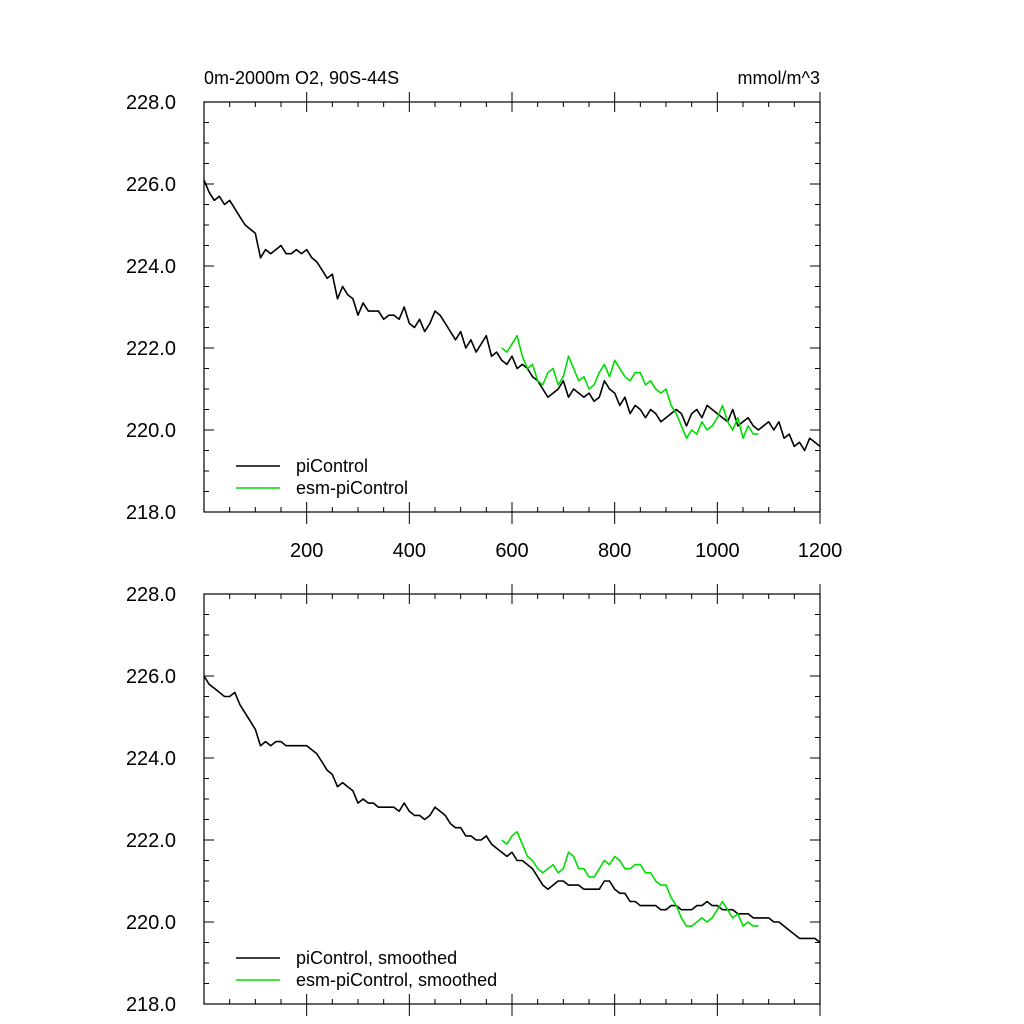 This screenshot has height=1024, width=1024. What do you see at coordinates (511, 551) in the screenshot?
I see `top-x-tick-label: 600` at bounding box center [511, 551].